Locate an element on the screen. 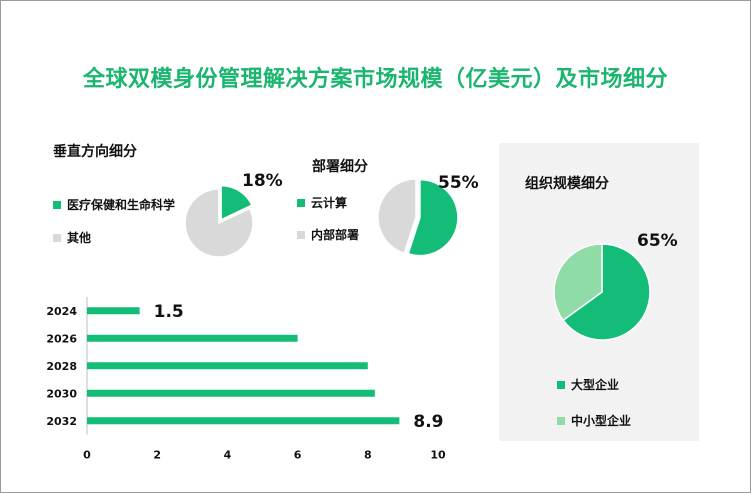  pie1-legend-label-0: 医疗保健和生命科学 is located at coordinates (121, 205).